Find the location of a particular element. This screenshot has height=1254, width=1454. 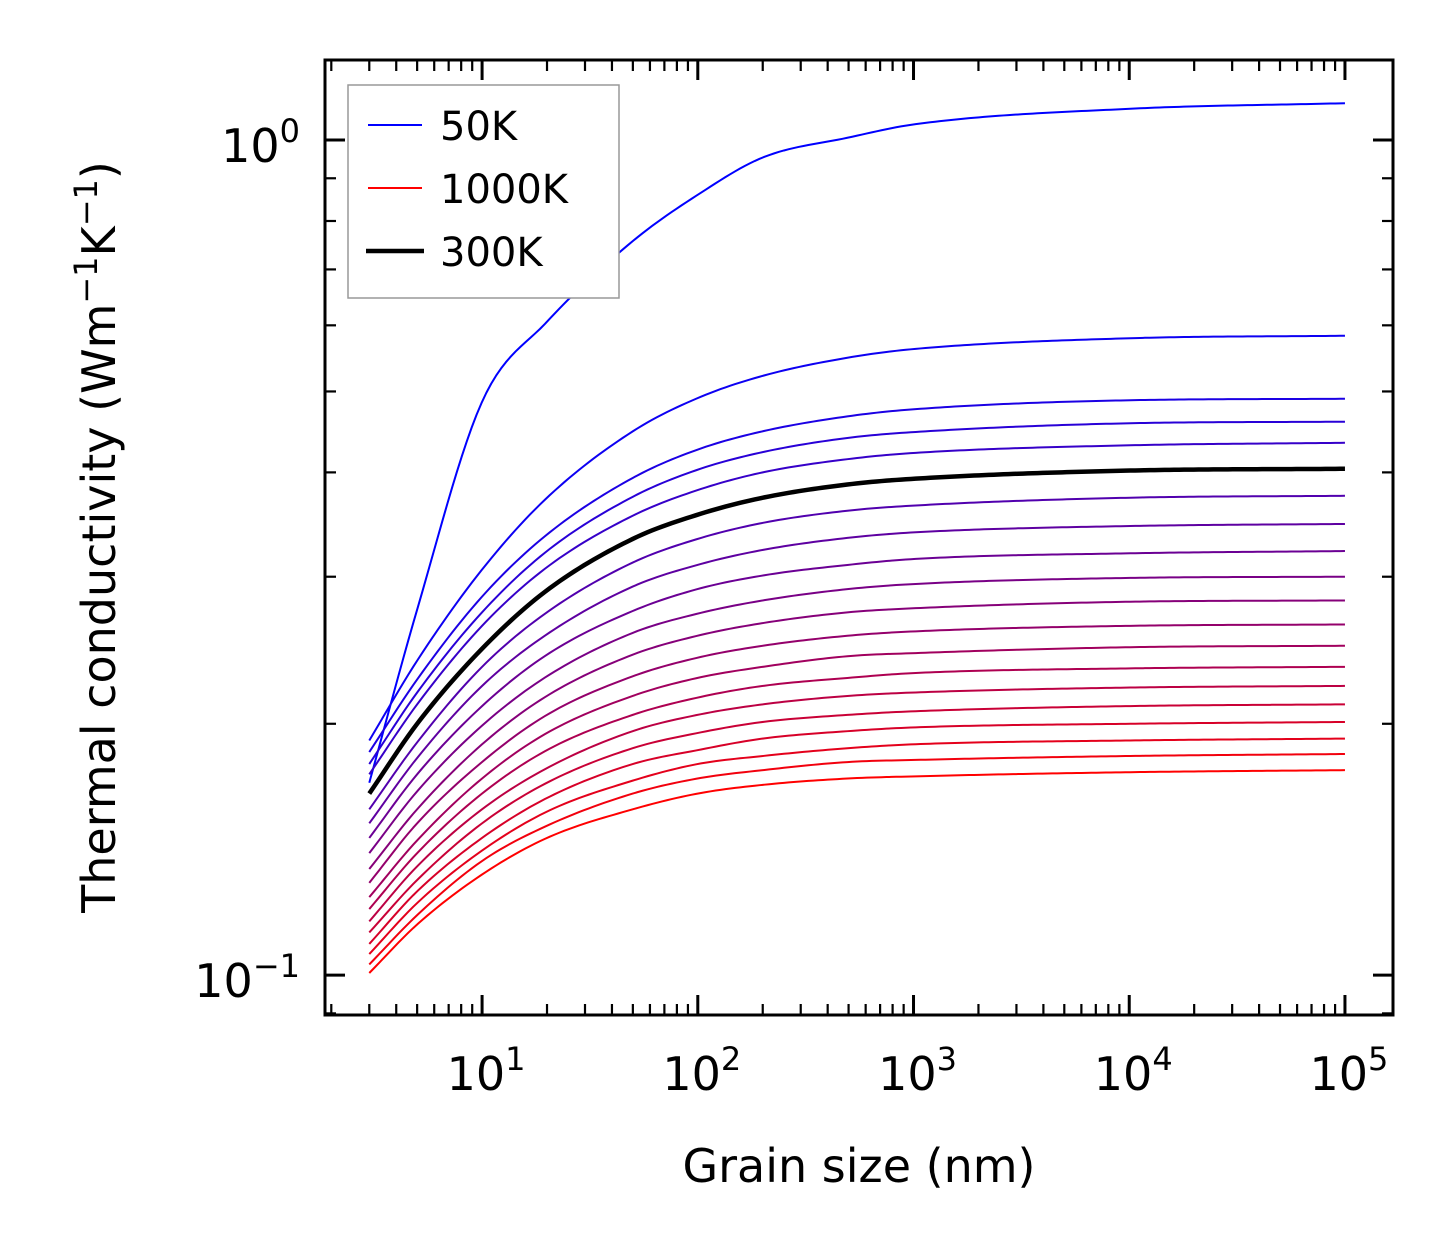

y-tick-labels: 10⁰ 10⁻¹ is located at coordinates (247, 560).